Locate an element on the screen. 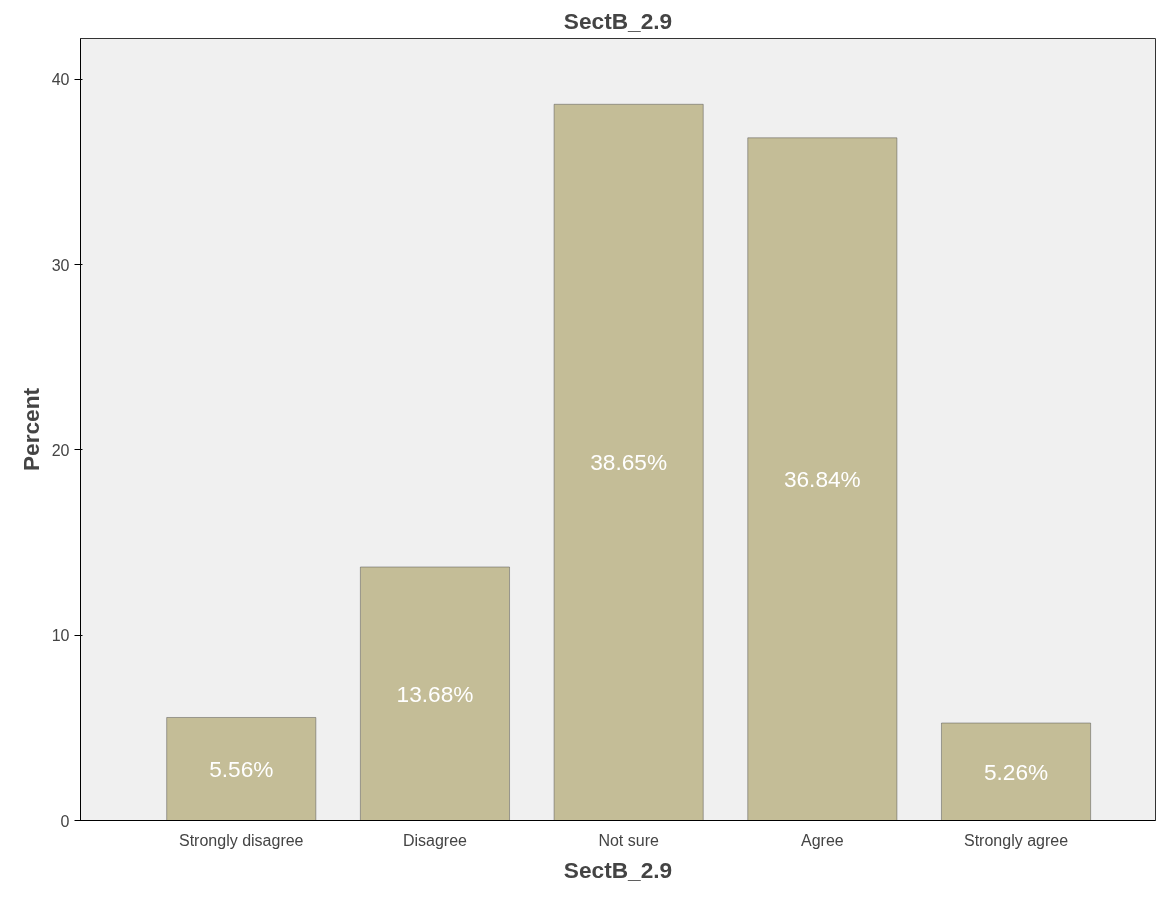 This screenshot has width=1166, height=917. x-tick-label: Disagree is located at coordinates (435, 840).